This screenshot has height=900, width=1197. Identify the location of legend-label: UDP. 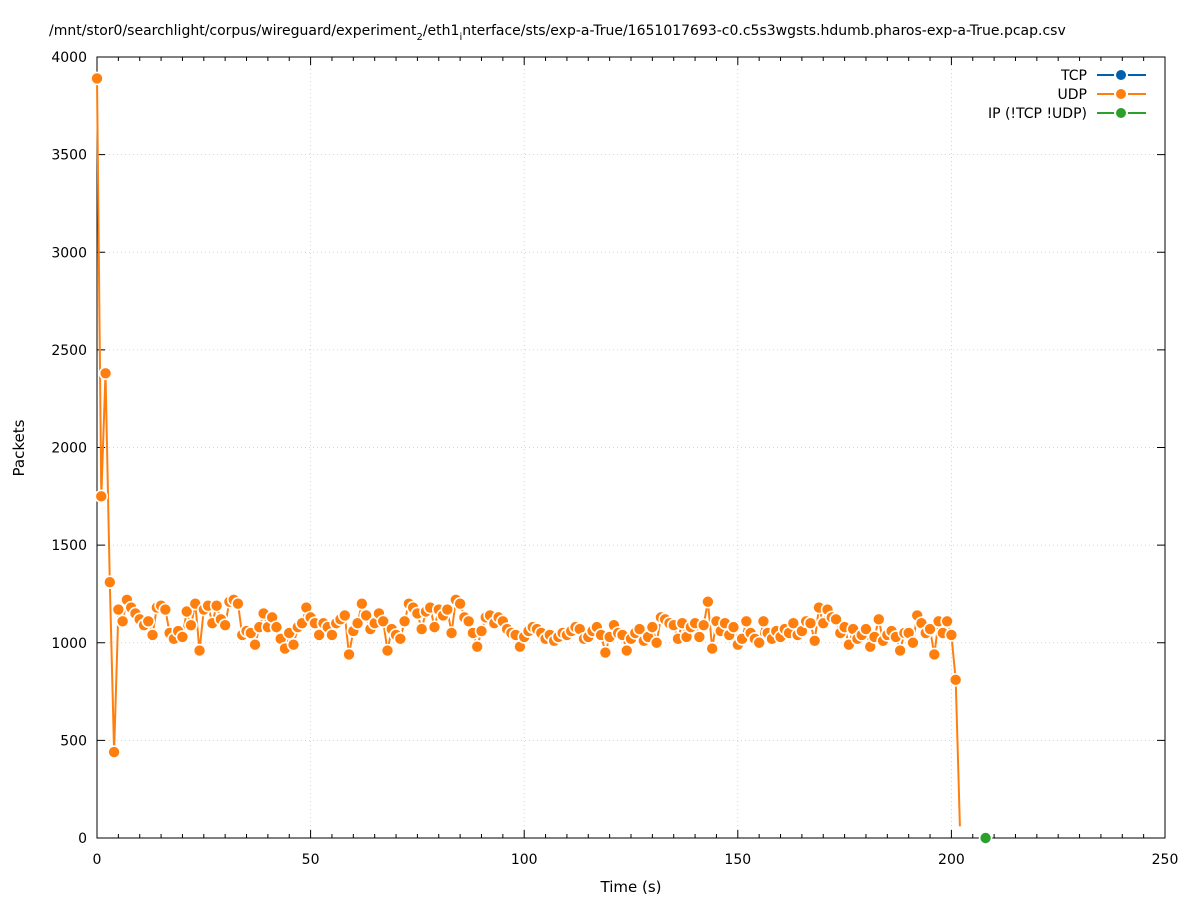
(1072, 95).